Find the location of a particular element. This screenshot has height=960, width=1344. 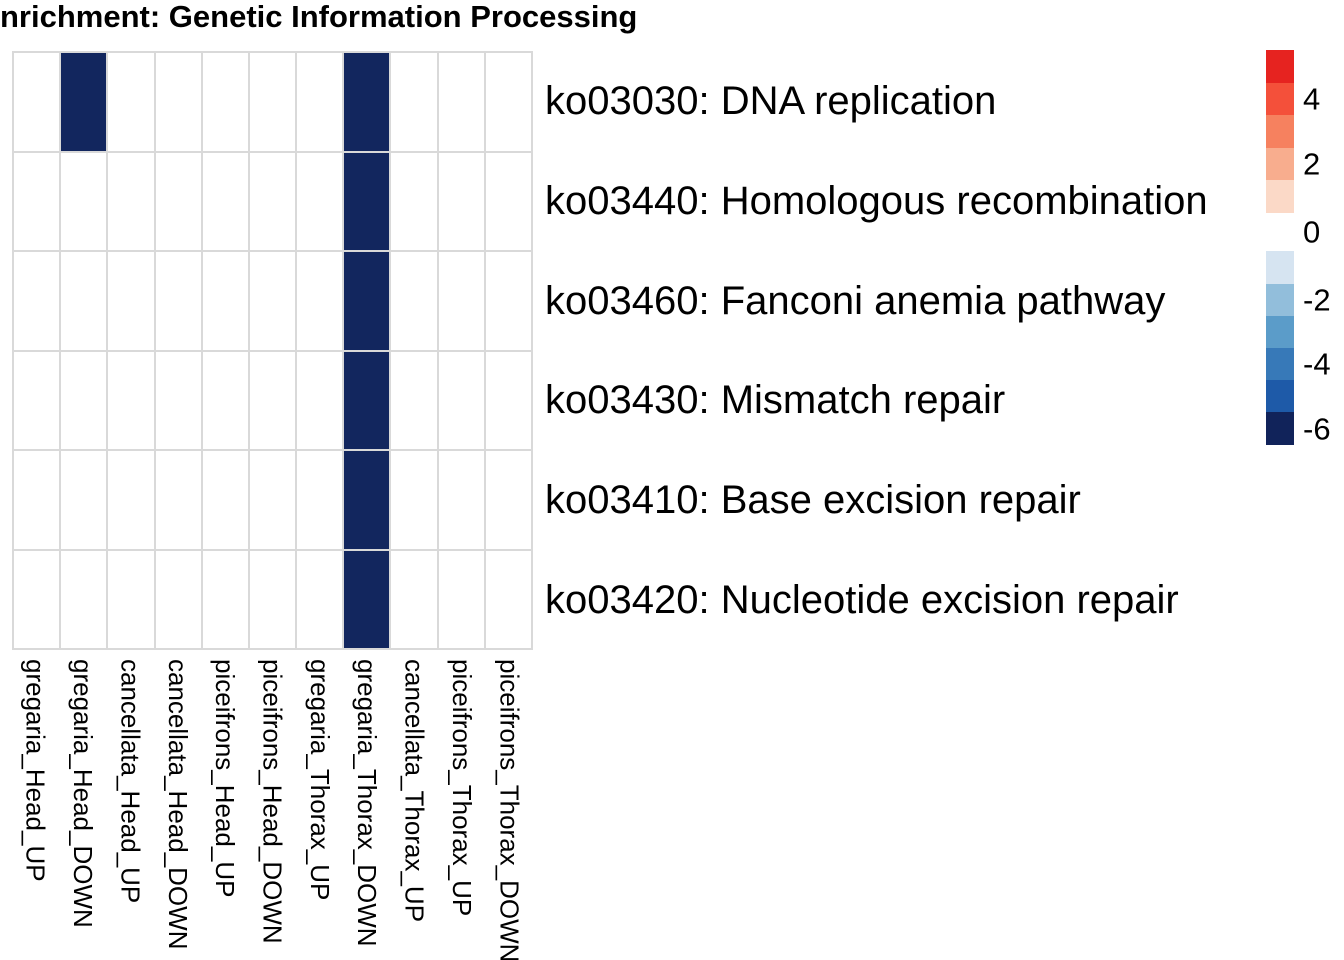

column-label-text: cancellata_Head_DOWN is located at coordinates (177, 804).